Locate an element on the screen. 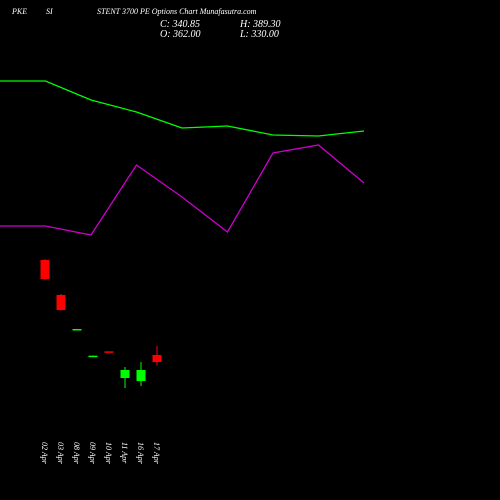 The width and height of the screenshot is (500, 500). x-tick-label: 10 Apr is located at coordinates (108, 453).